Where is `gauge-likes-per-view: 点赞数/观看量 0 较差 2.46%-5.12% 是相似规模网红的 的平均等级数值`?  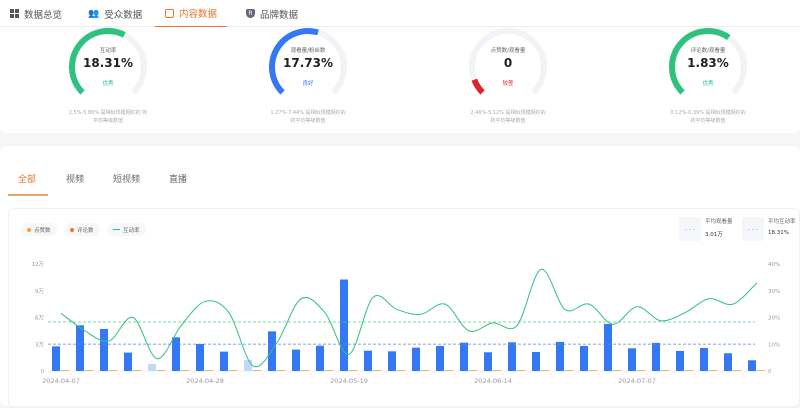
gauge-likes-per-view: 点赞数/观看量 0 较差 2.46%-5.12% 是相似规模网红的 的平均等级数值 is located at coordinates (508, 80).